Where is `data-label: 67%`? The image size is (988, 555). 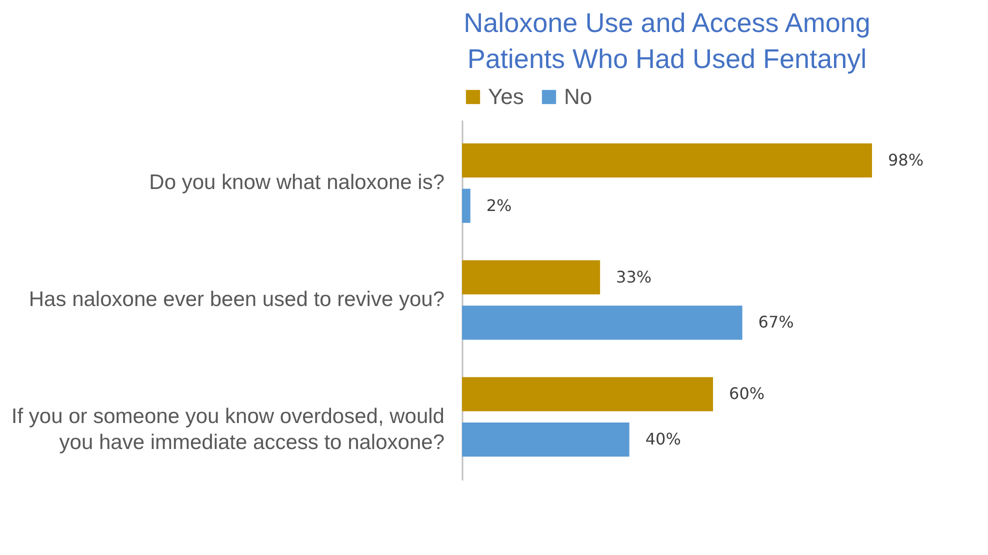
data-label: 67% is located at coordinates (776, 322).